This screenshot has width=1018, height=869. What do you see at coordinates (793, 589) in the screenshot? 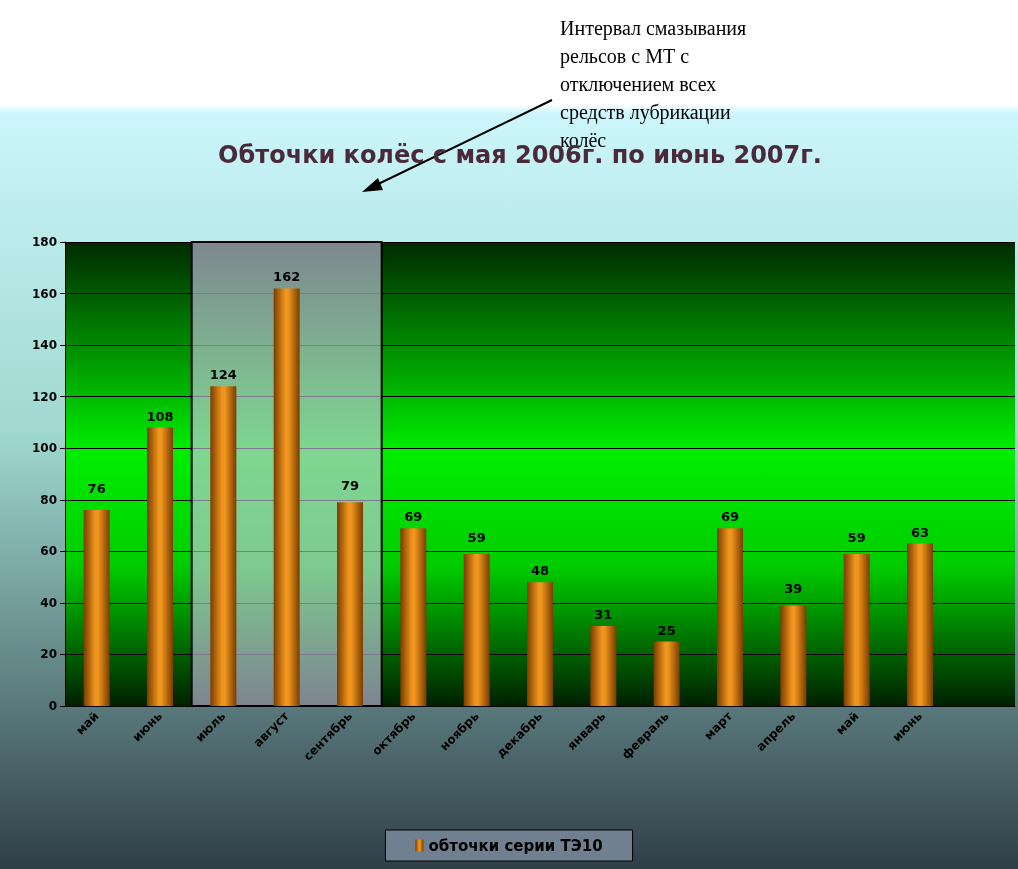
I see `data-label: 39` at bounding box center [793, 589].